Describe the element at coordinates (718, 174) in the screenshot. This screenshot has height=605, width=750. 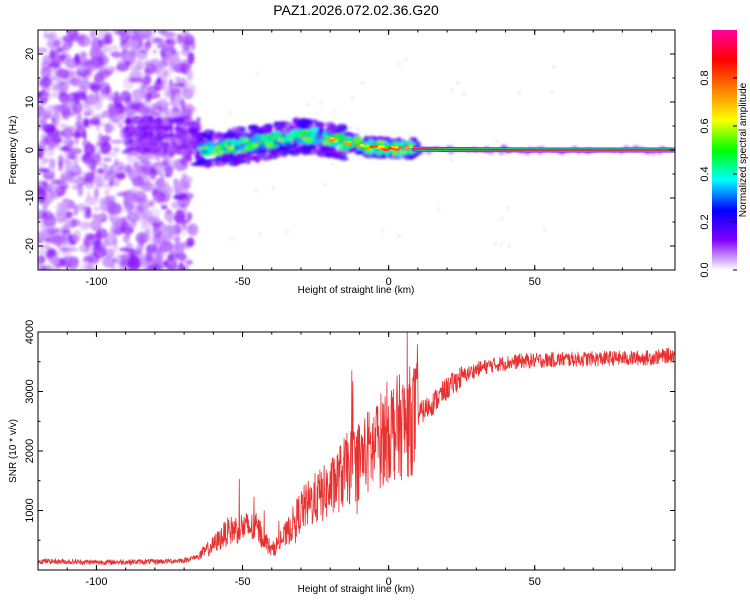
I see `colorbar-ticks: 0.0 0.2 0.4 0.6 0.8` at that location.